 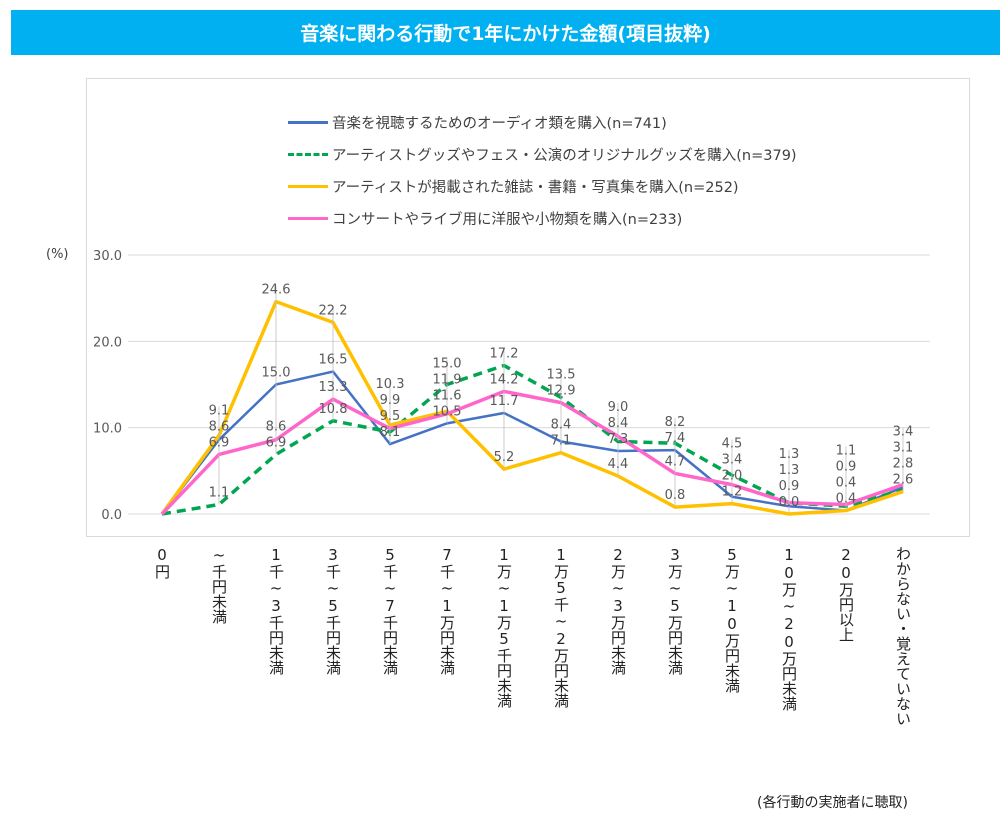 What do you see at coordinates (675, 438) in the screenshot?
I see `data-label: 7.4` at bounding box center [675, 438].